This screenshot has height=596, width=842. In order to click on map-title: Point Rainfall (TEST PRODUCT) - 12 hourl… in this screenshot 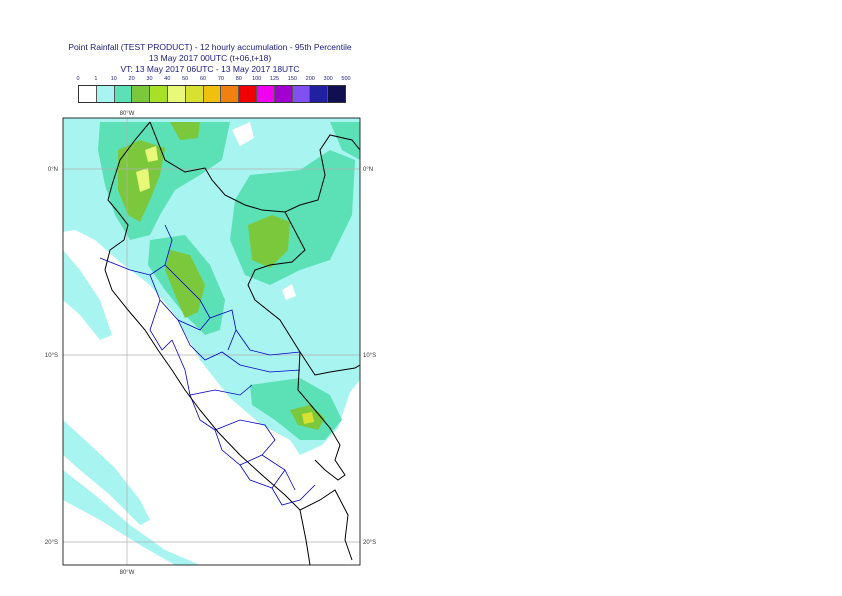, I will do `click(210, 58)`.